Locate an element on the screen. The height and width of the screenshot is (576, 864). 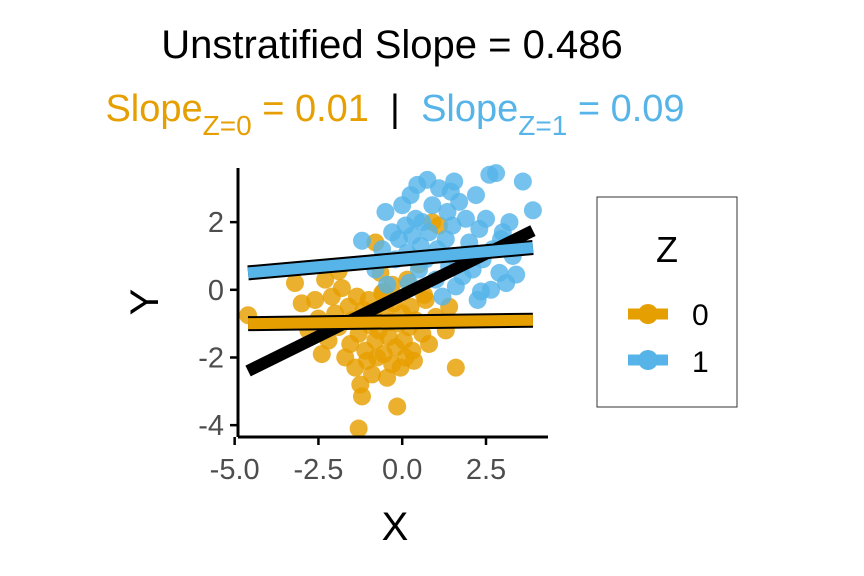
subtitle-z1: SlopeZ=1 = 0.09 is located at coordinates (548, 114).